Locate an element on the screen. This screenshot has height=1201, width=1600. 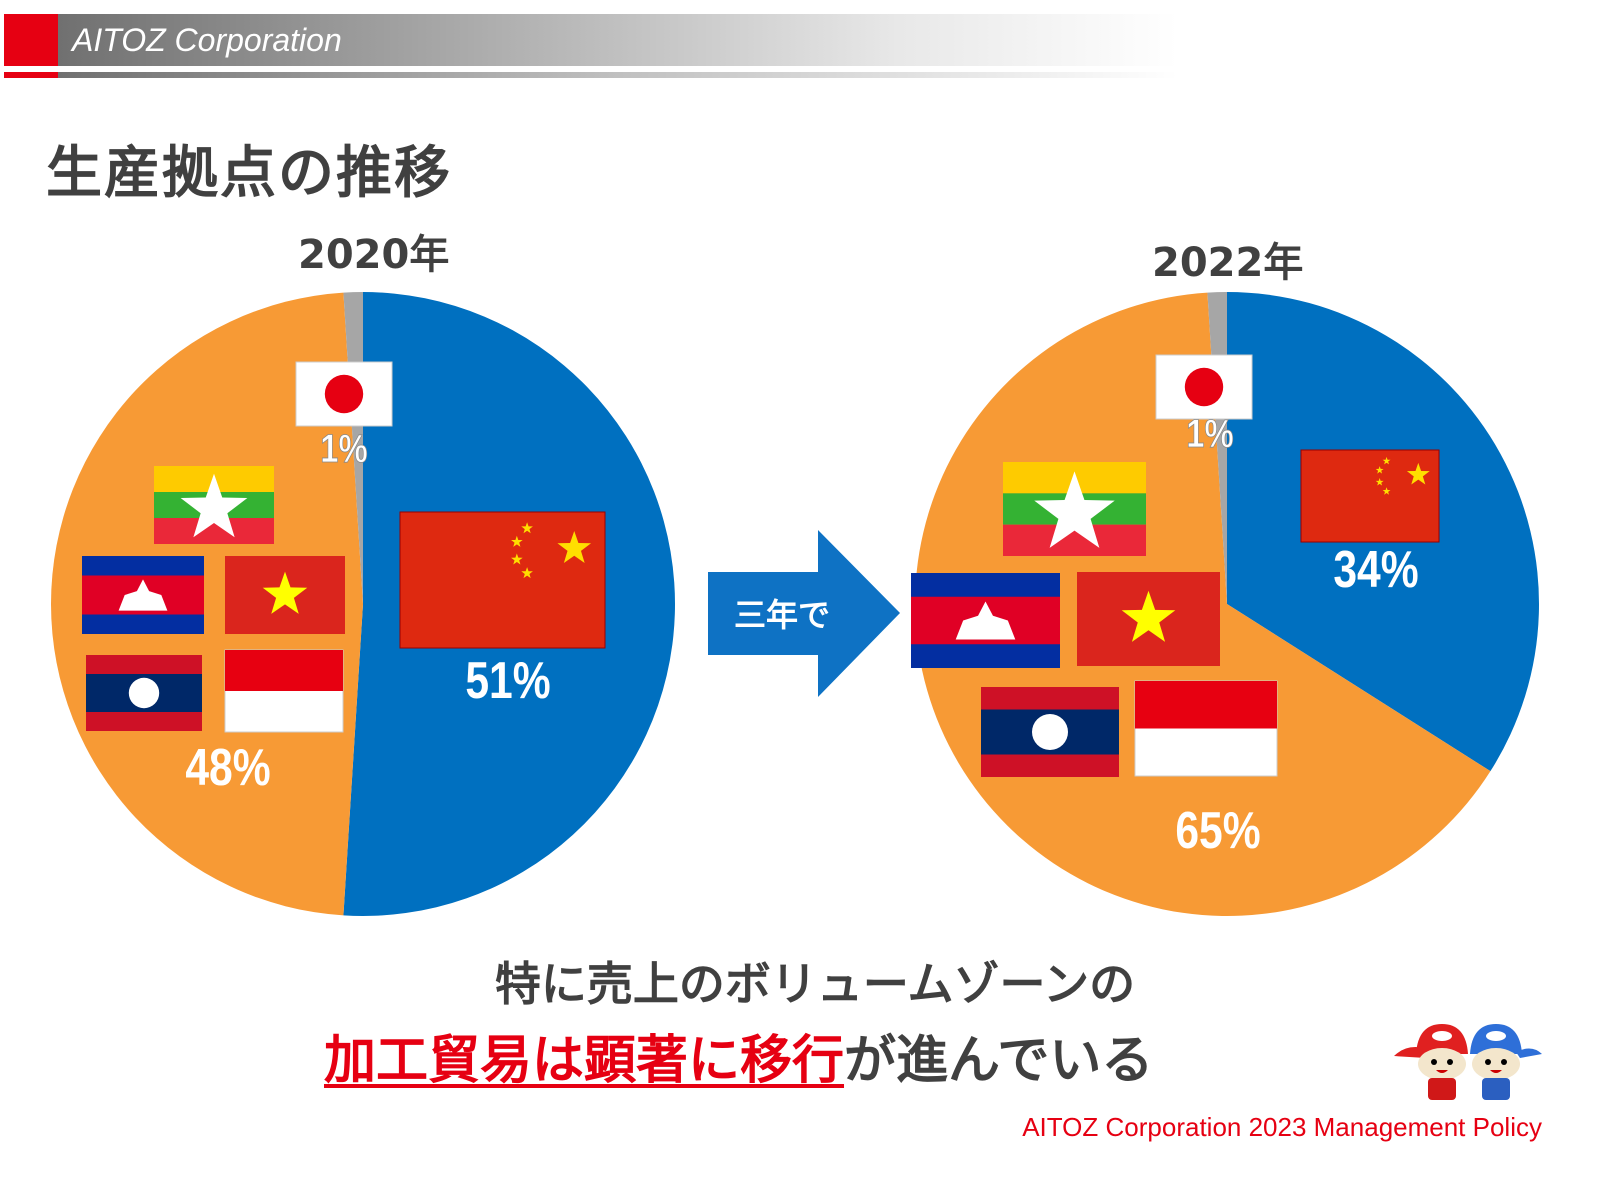
message-rest: が進んでいる is located at coordinates (999, 1061).